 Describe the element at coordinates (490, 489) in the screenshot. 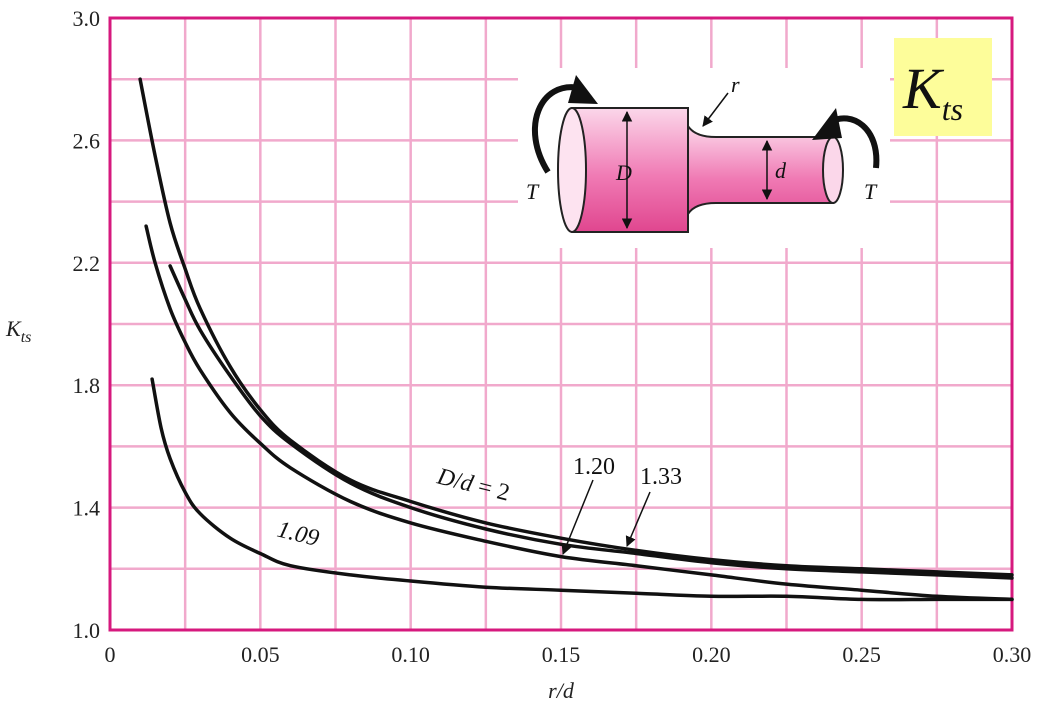

I see `label-dd-2-value: = 2` at that location.